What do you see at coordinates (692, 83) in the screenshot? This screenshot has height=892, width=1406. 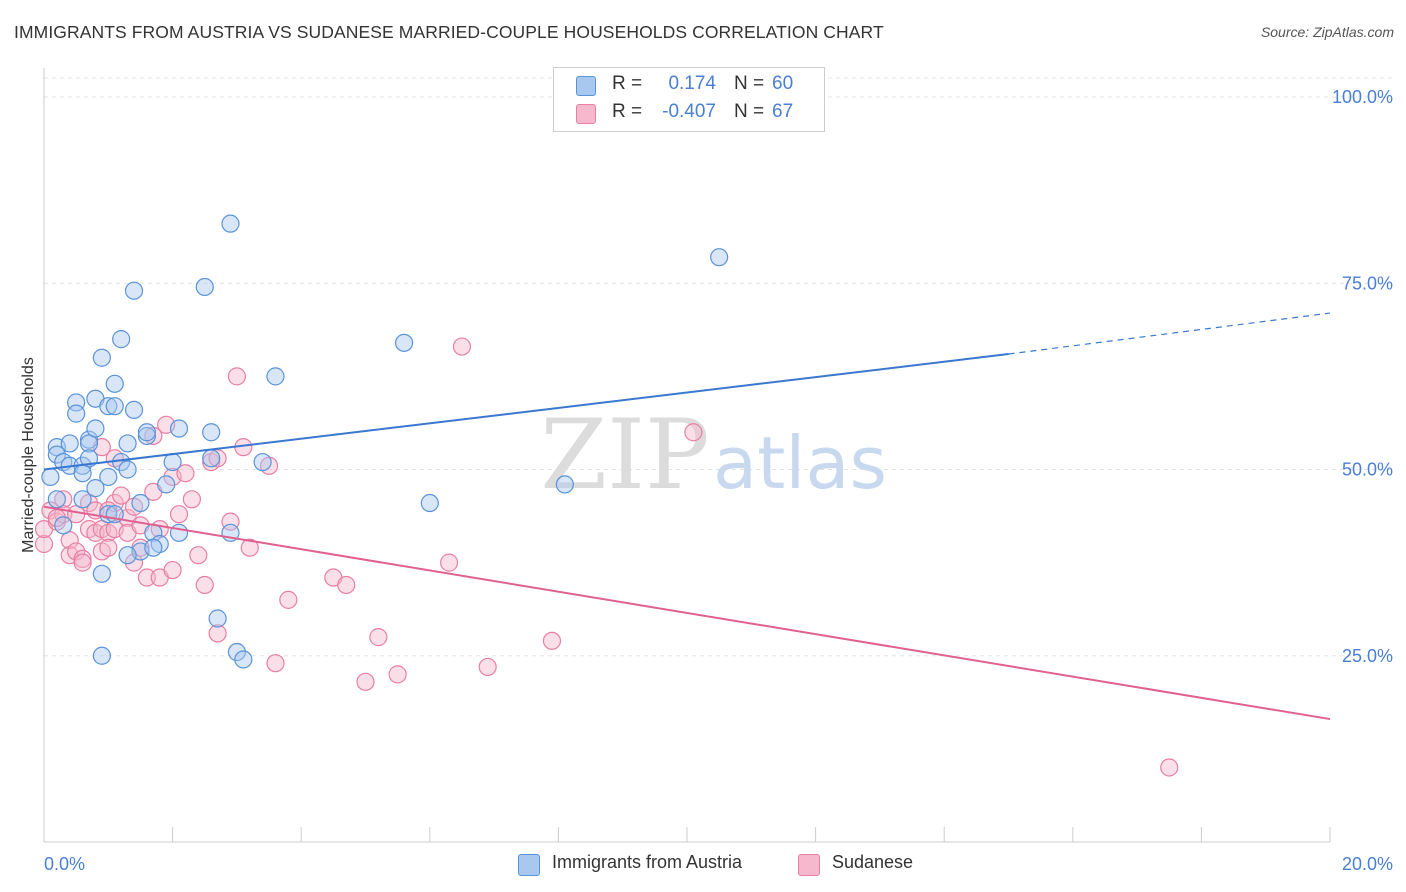 I see `legend-r-value: 0.174` at bounding box center [692, 83].